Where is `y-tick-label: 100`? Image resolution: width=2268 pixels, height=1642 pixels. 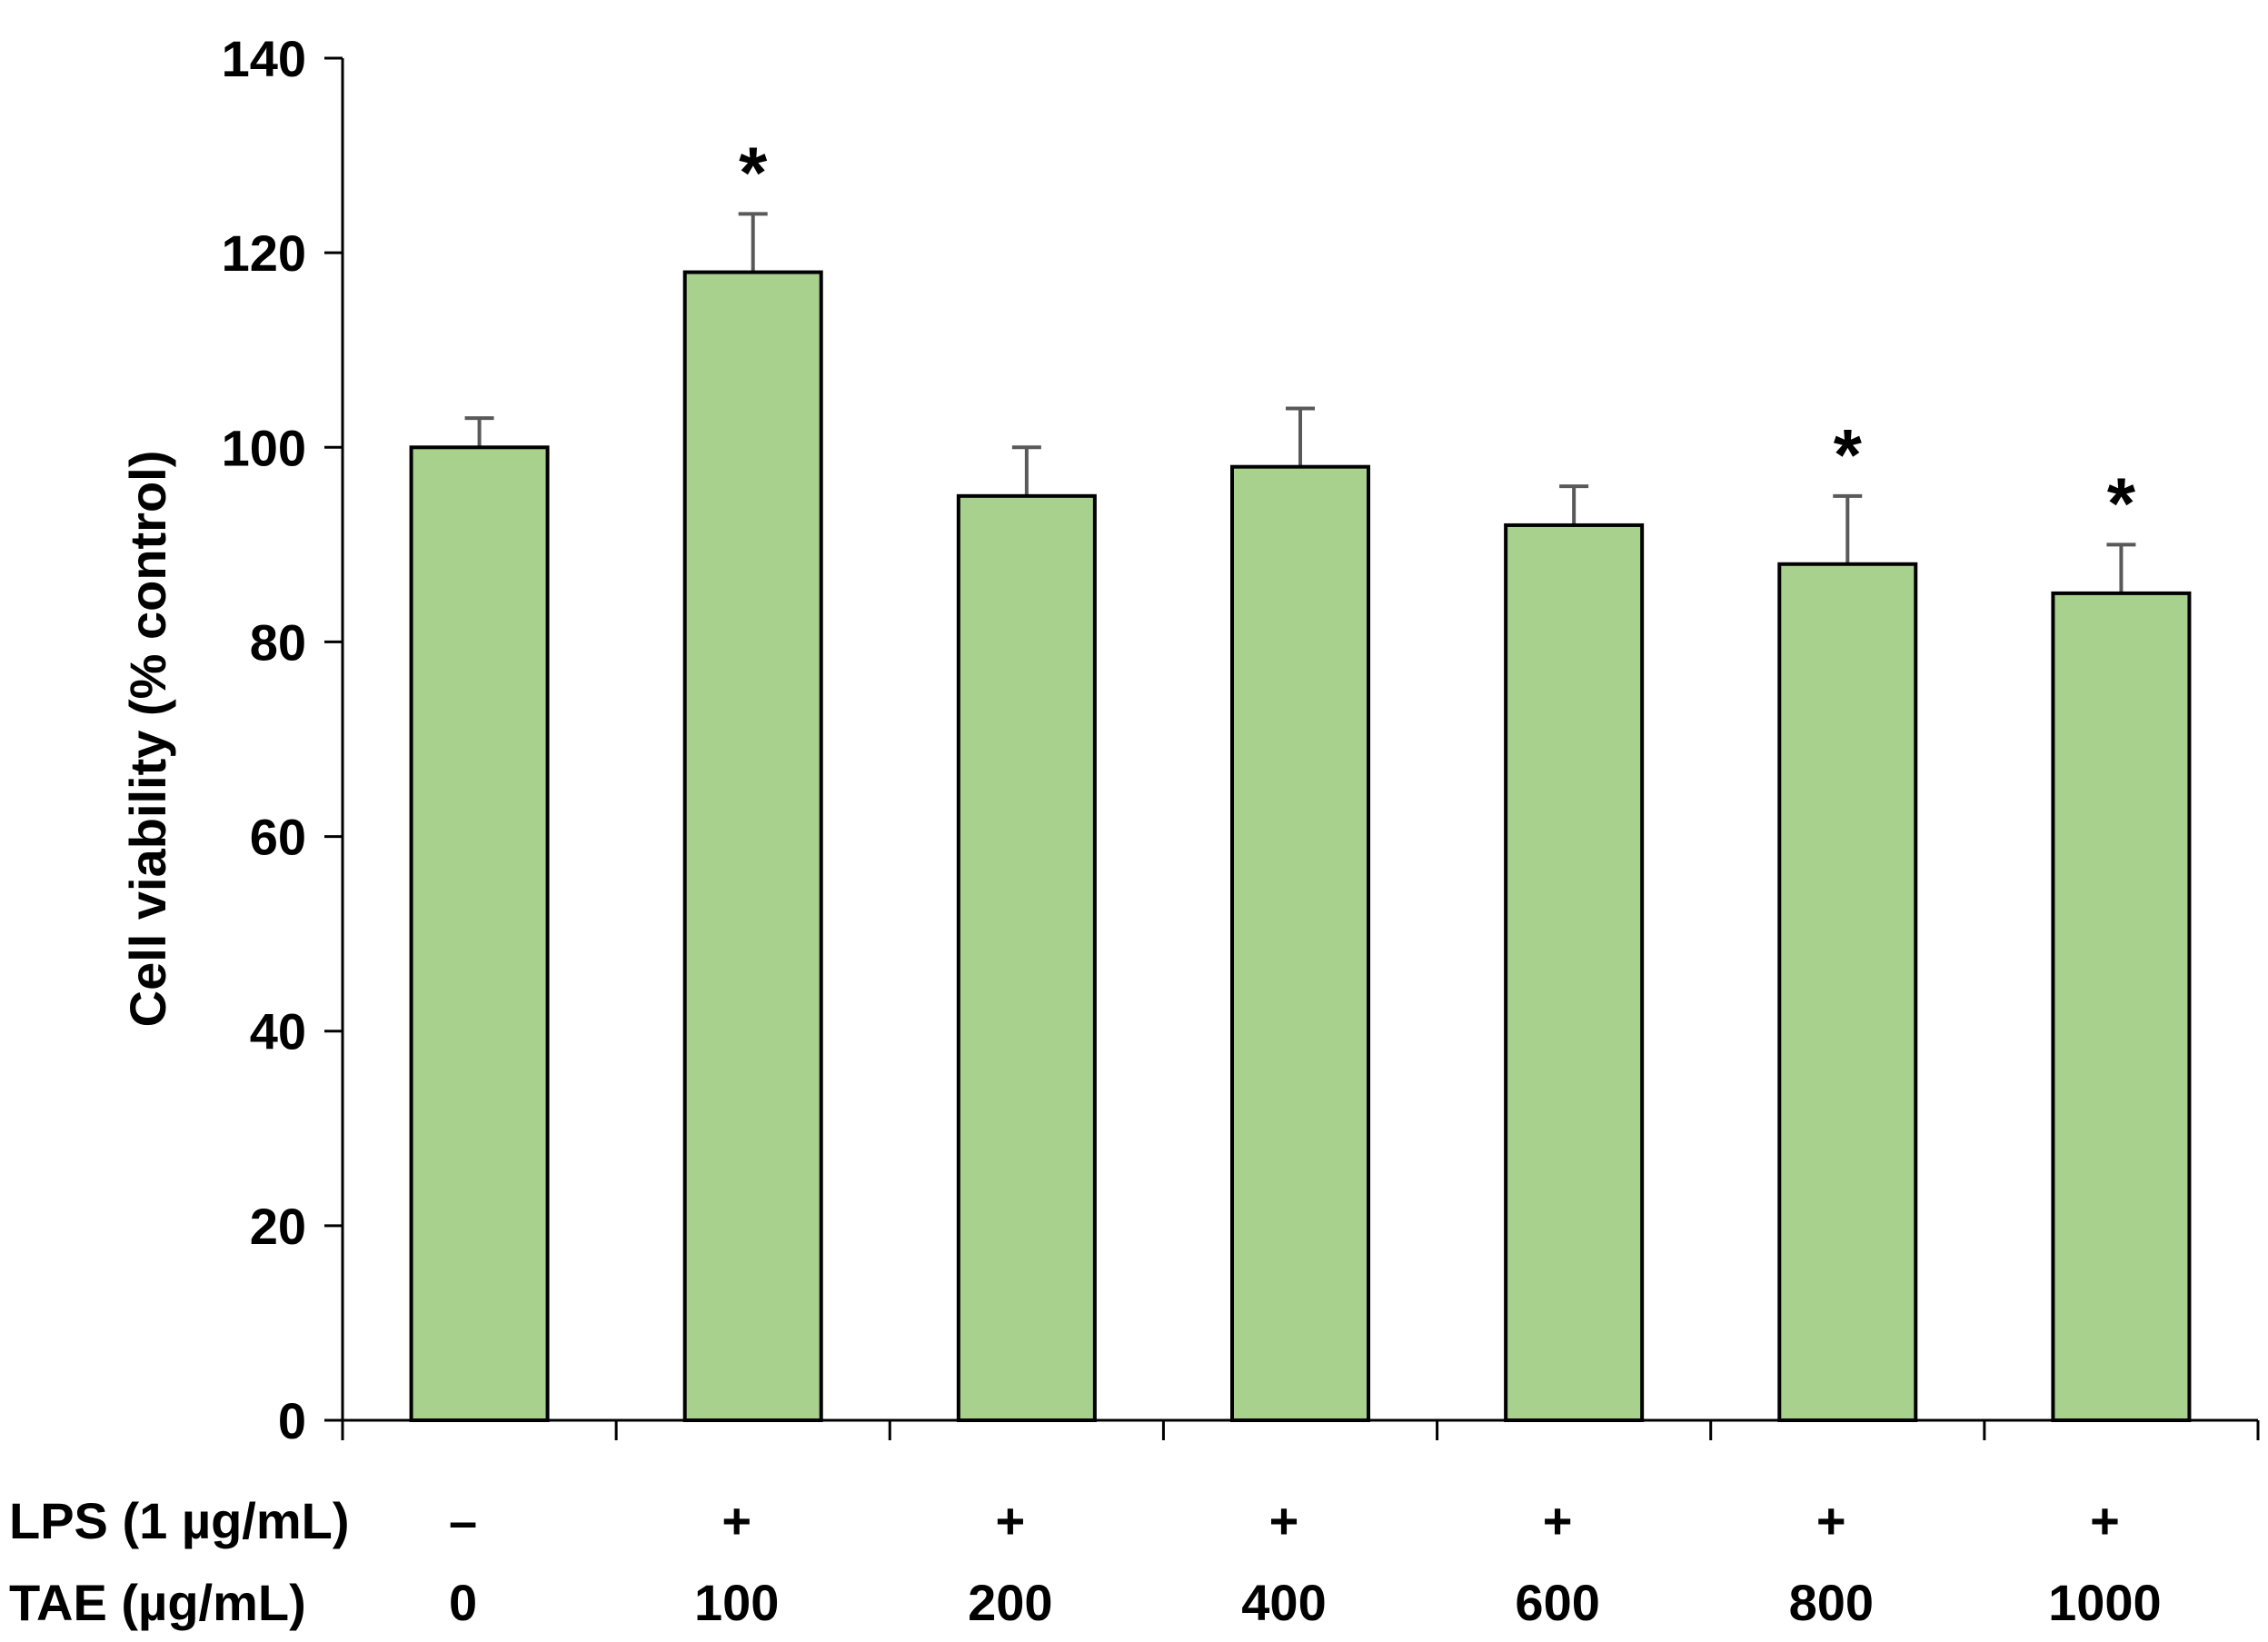
y-tick-label: 100 is located at coordinates (264, 447).